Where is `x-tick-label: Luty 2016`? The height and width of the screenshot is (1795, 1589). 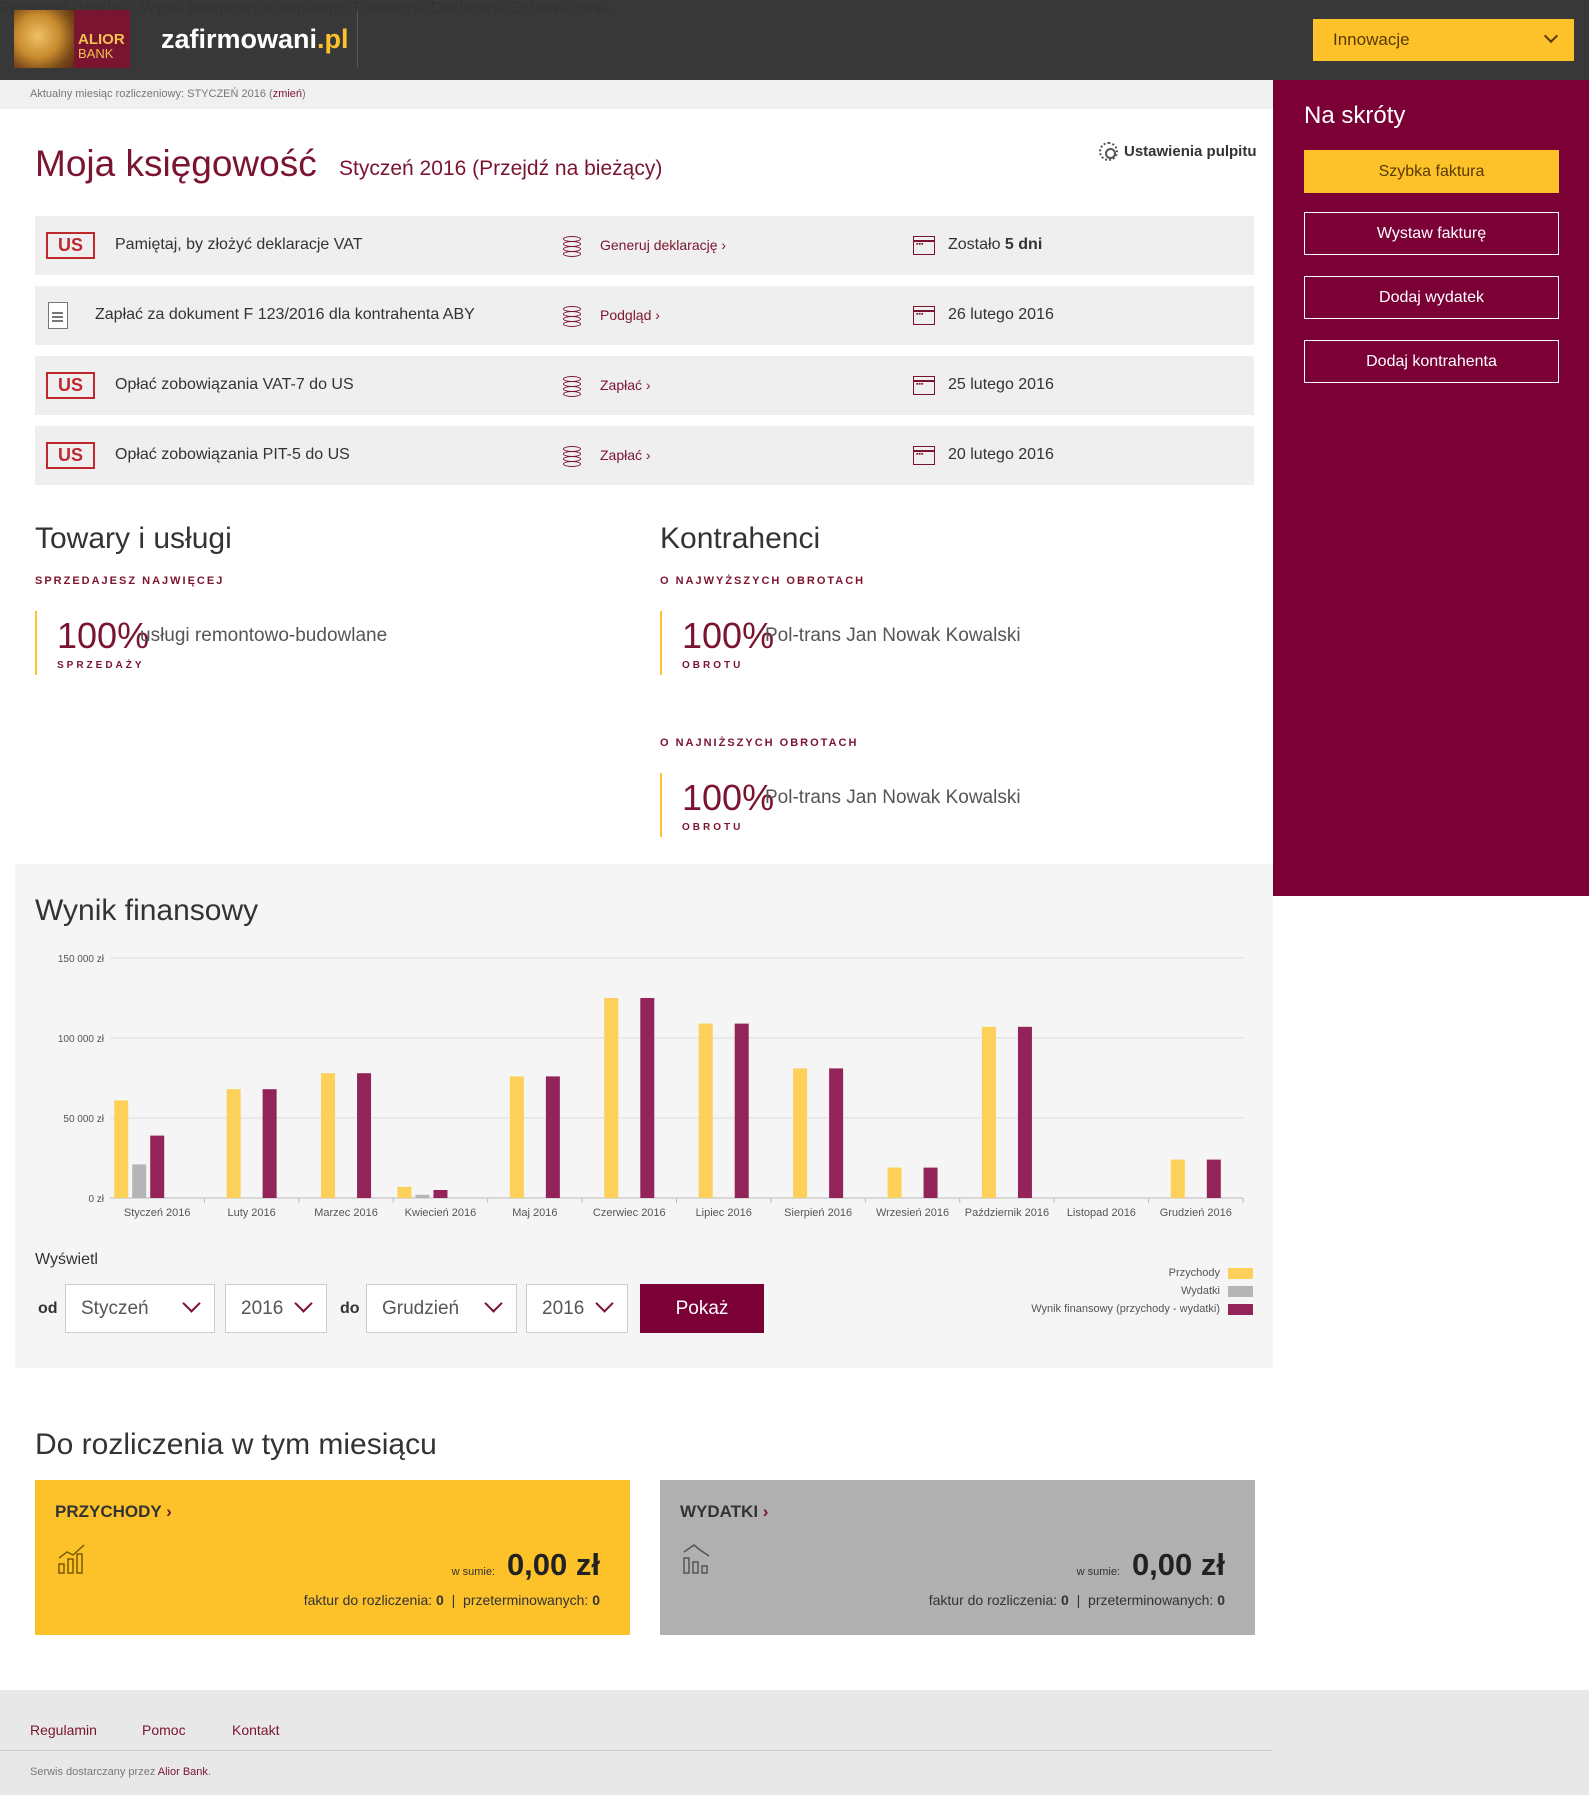 x-tick-label: Luty 2016 is located at coordinates (251, 1213).